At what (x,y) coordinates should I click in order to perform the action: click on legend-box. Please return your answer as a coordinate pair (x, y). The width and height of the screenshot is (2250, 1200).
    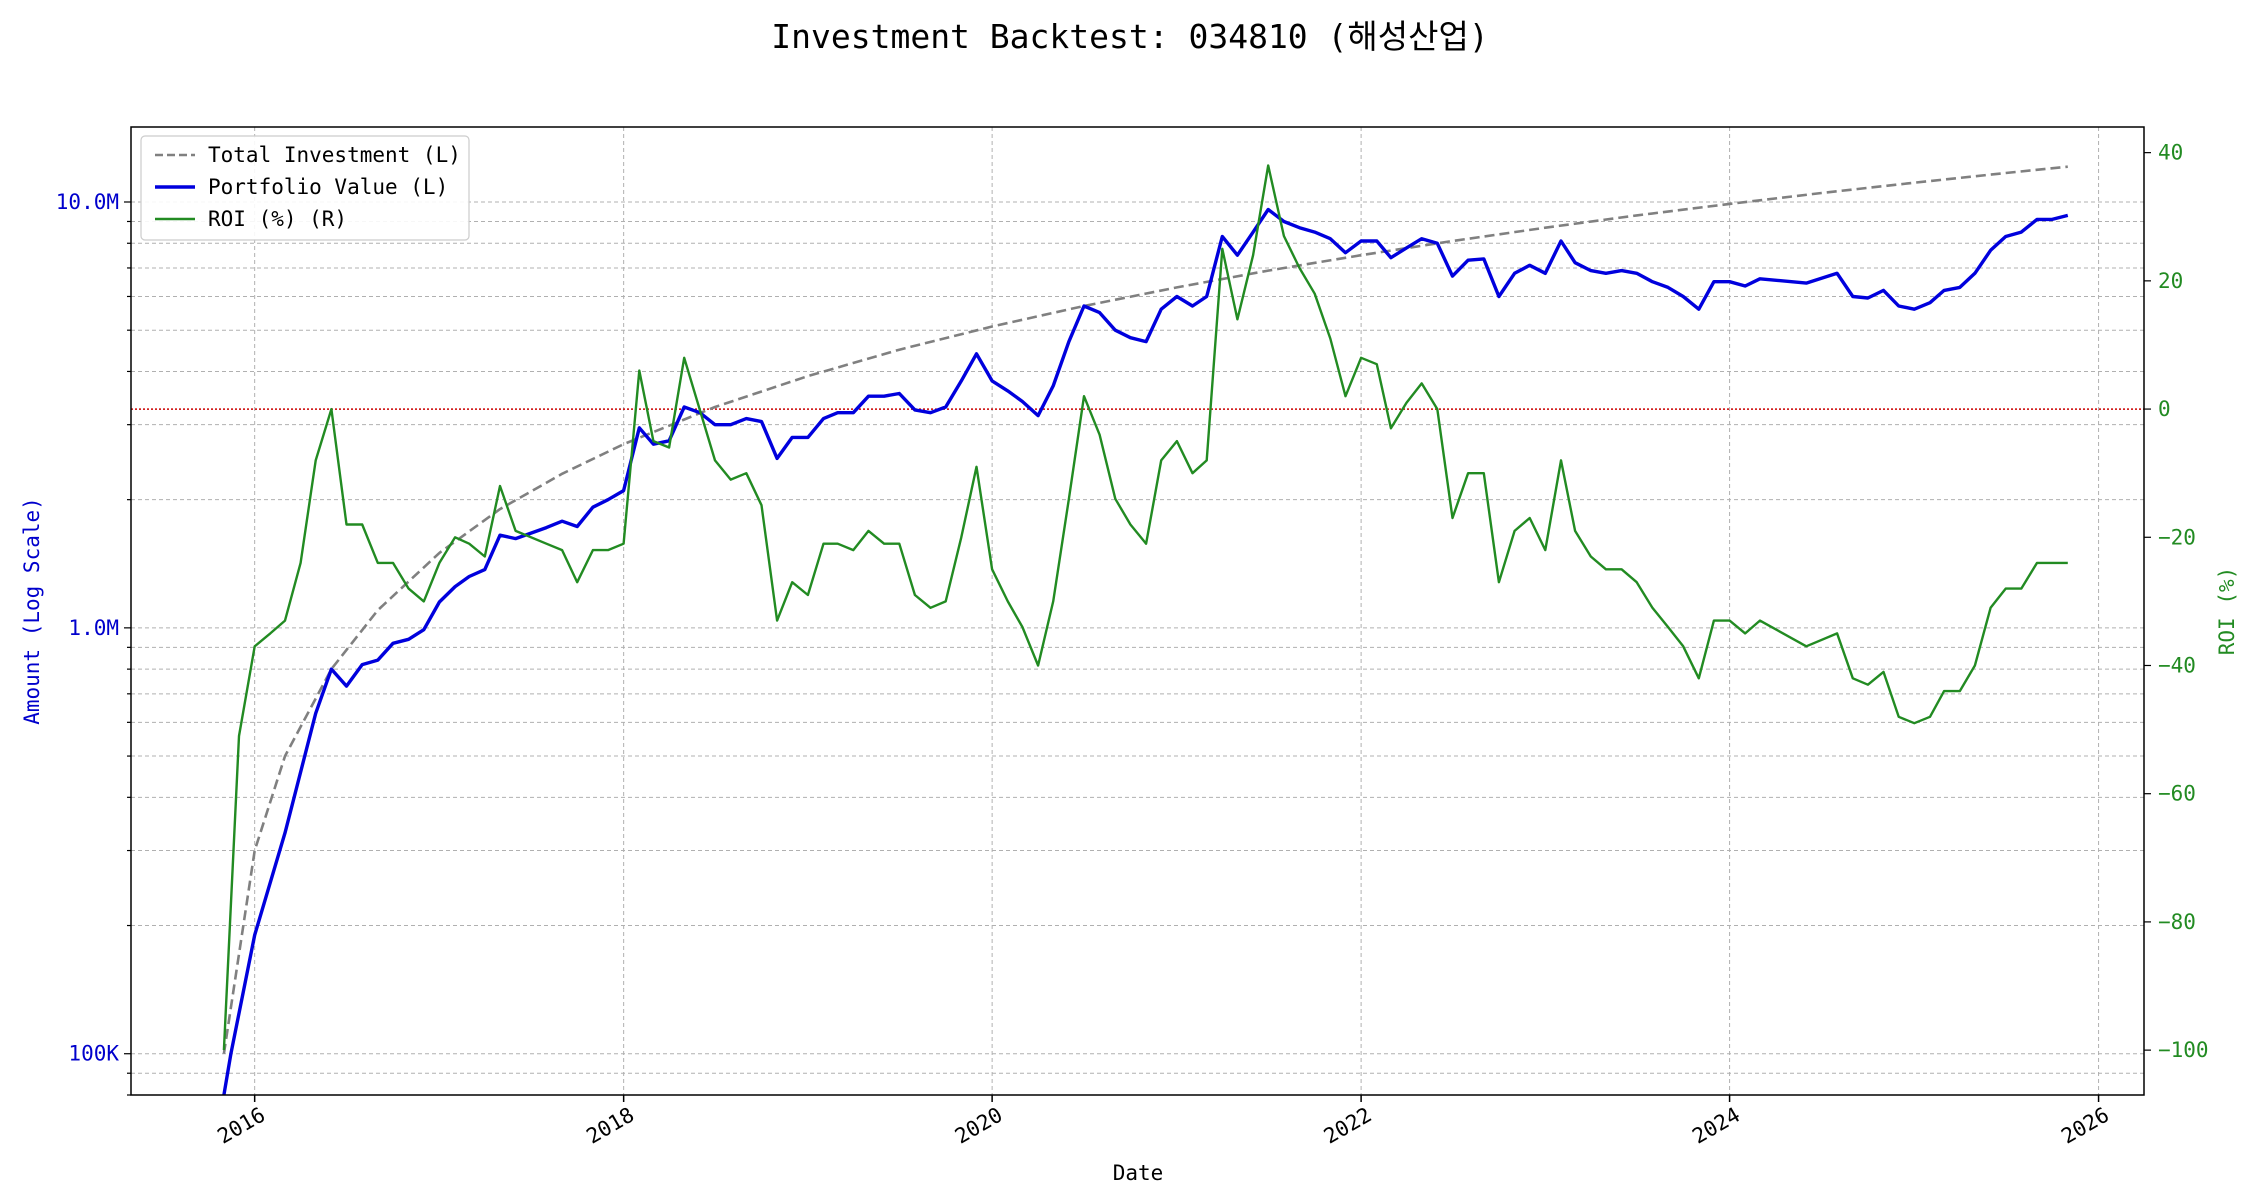
    Looking at the image, I should click on (305, 188).